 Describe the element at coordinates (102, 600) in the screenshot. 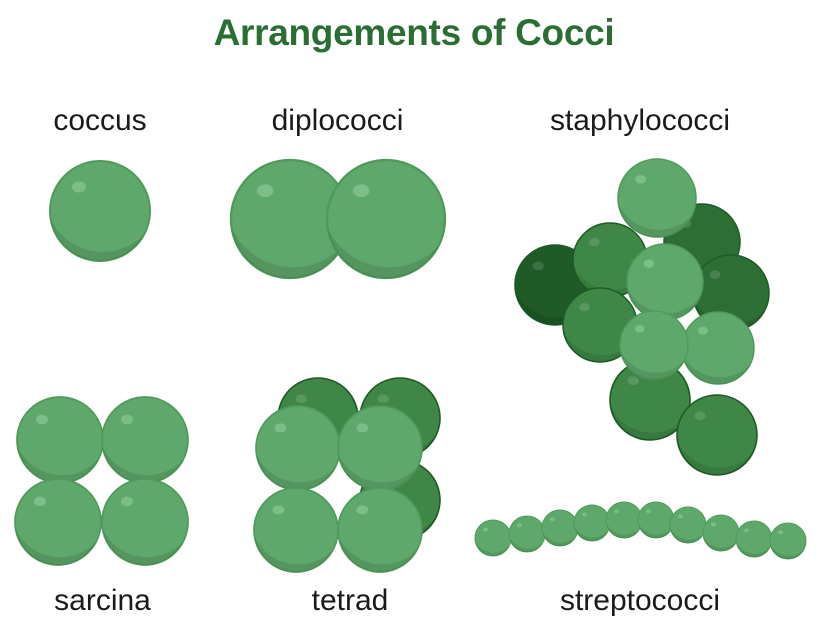

I see `label-sarcina: sarcina` at that location.